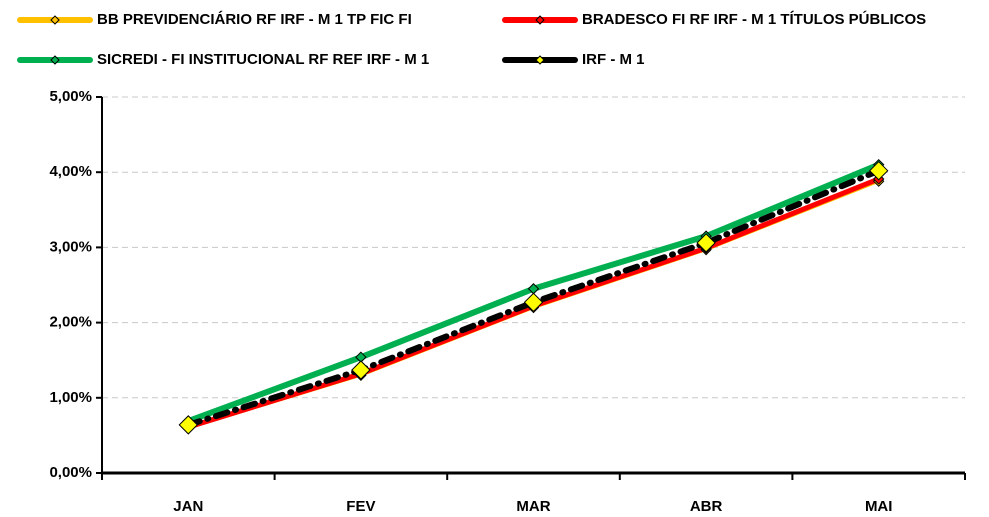 This screenshot has height=517, width=989. What do you see at coordinates (254, 19) in the screenshot?
I see `legend-label: BB PREVIDENCIÁRIO RF IRF - M 1 TP FIC FI` at bounding box center [254, 19].